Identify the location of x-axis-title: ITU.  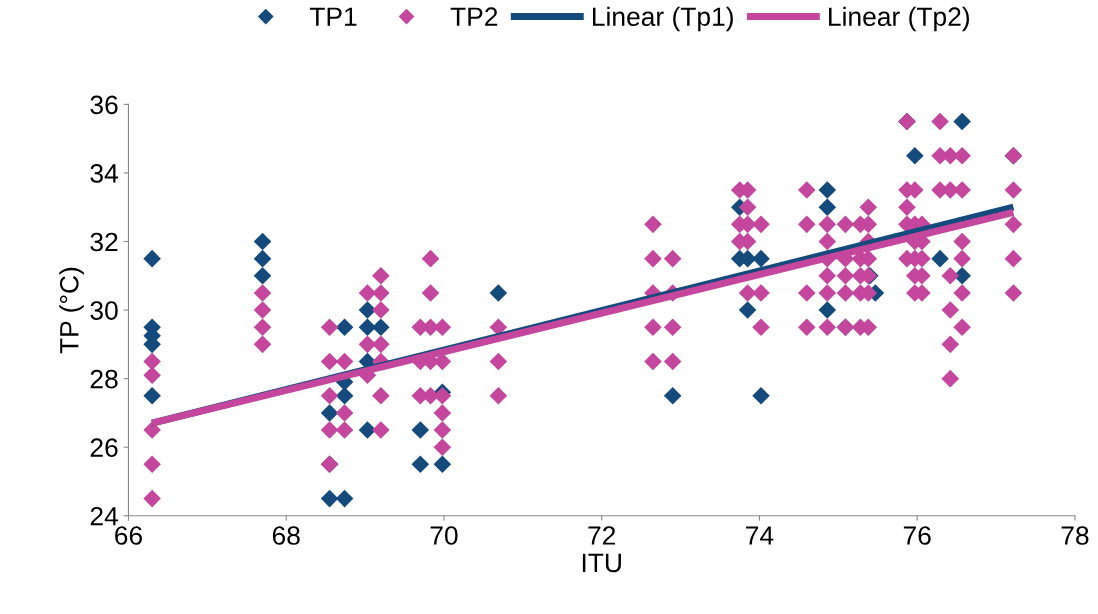
(601, 563).